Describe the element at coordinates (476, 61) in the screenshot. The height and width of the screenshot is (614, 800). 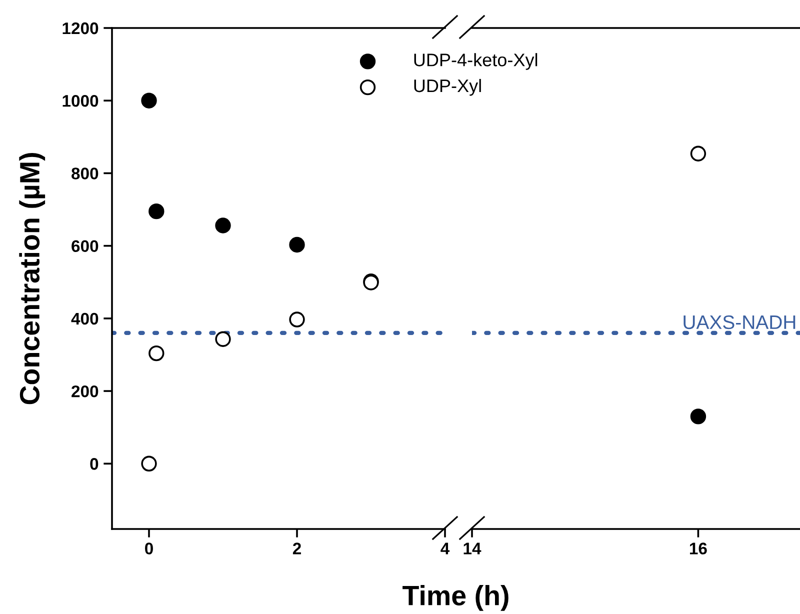
I see `legend-label: UDP-4-keto-Xyl` at that location.